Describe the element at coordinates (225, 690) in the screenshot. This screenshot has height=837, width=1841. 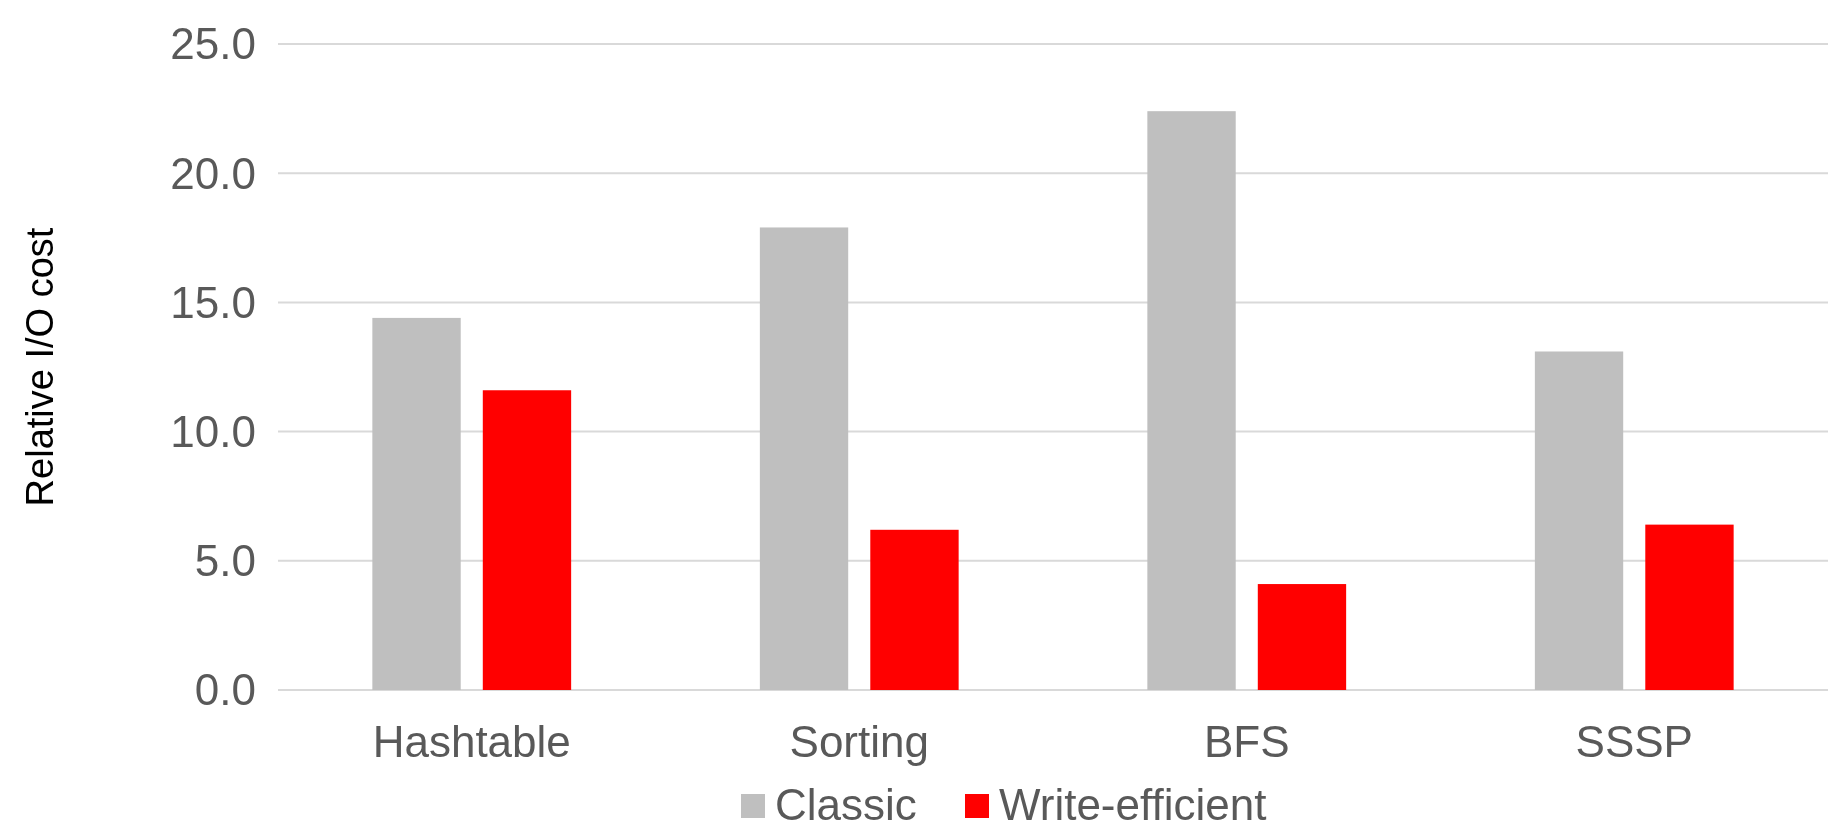
I see `y-tick-label: 0.0` at that location.